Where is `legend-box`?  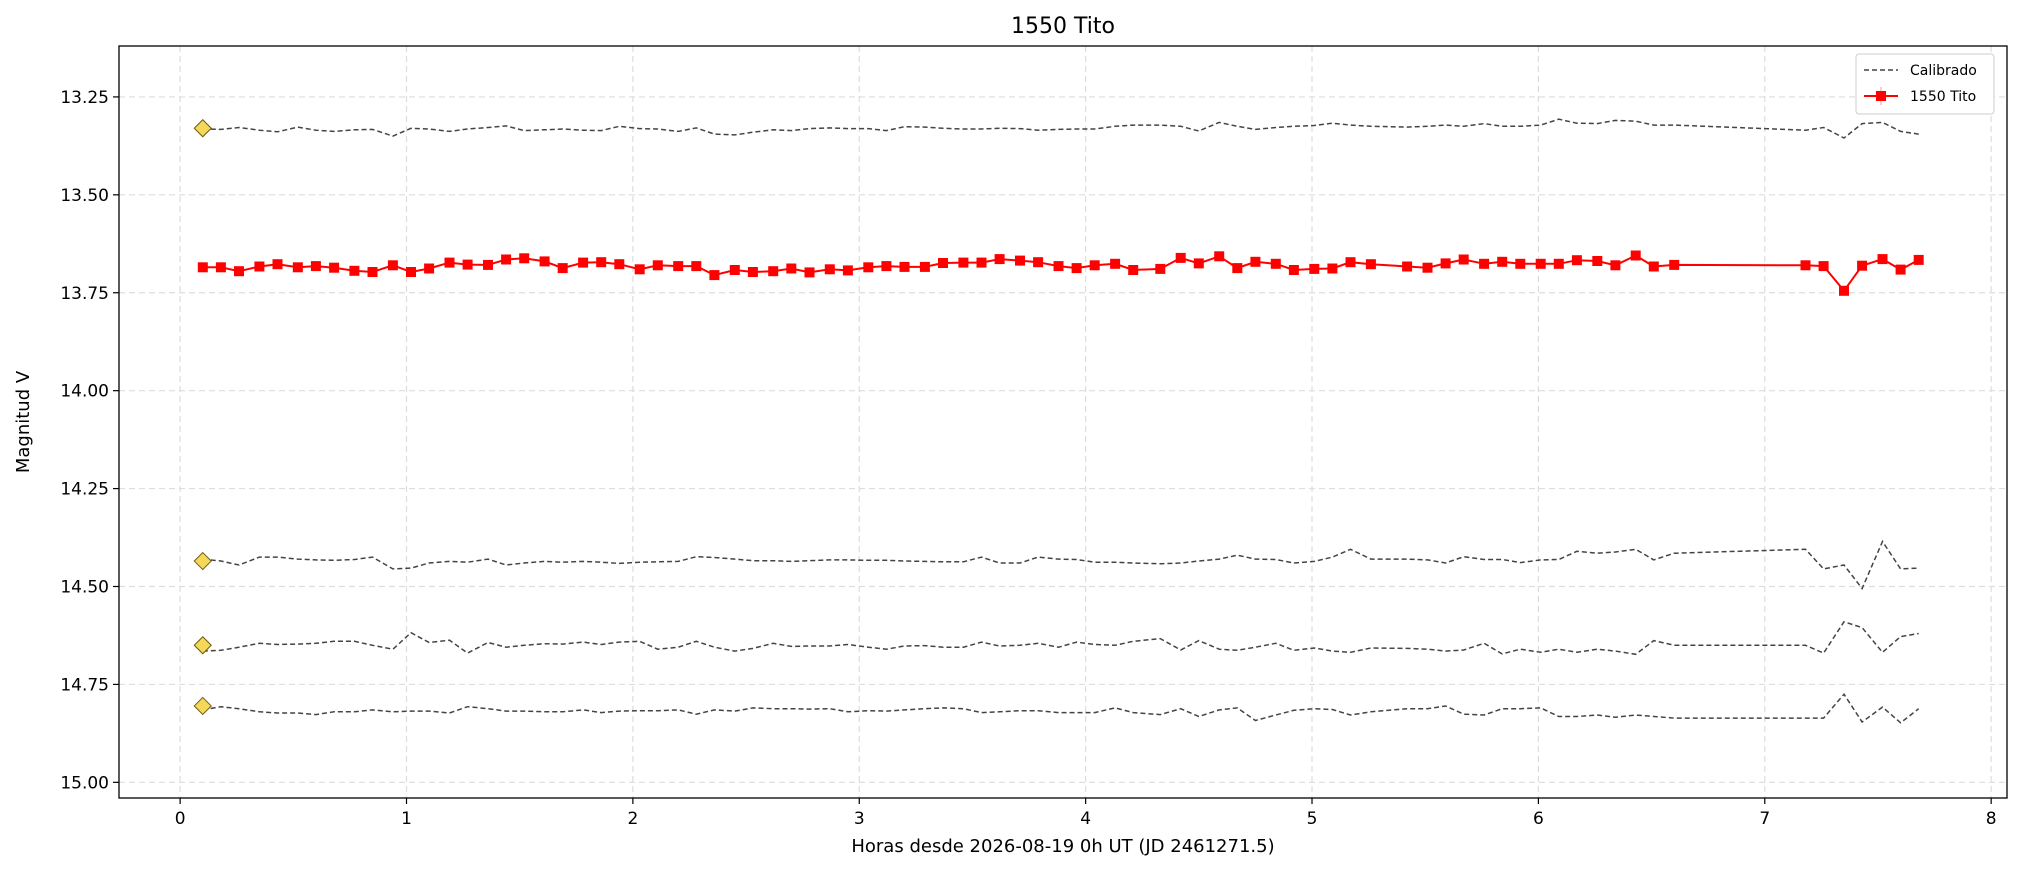 legend-box is located at coordinates (1925, 84).